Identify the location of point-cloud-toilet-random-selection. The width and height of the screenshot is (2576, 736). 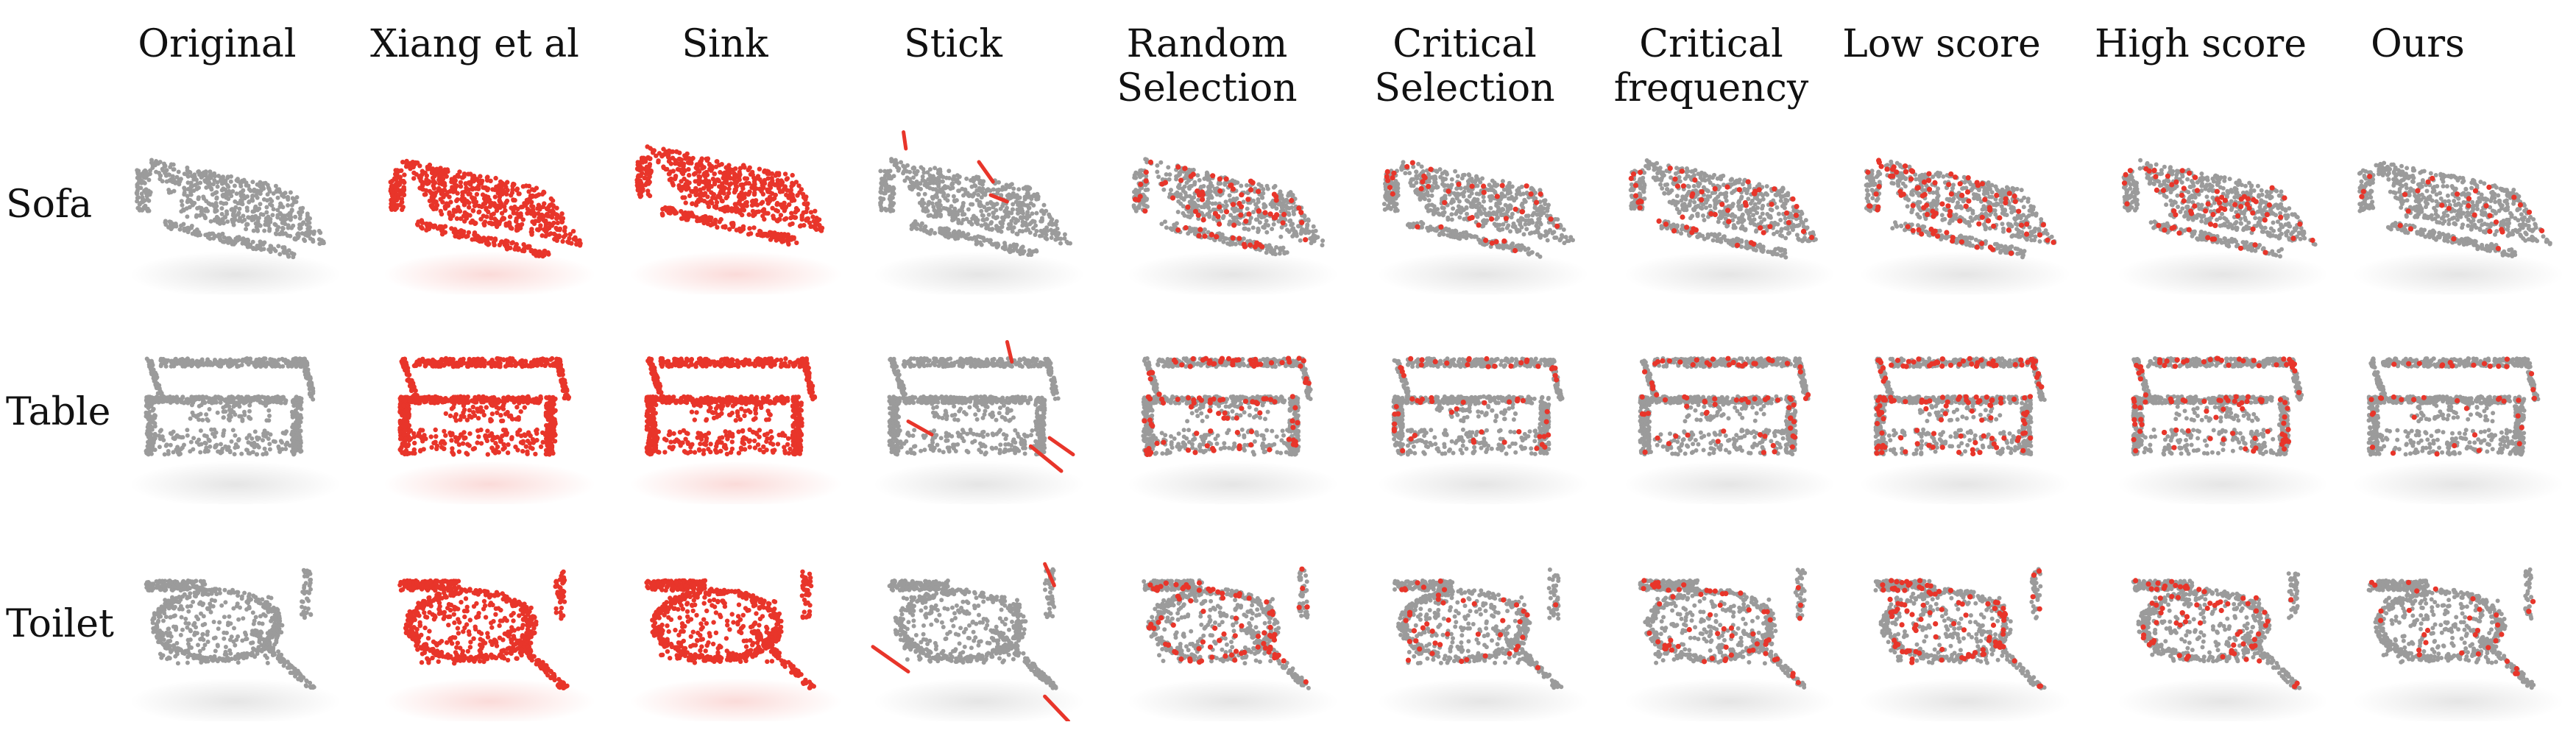
(1233, 643).